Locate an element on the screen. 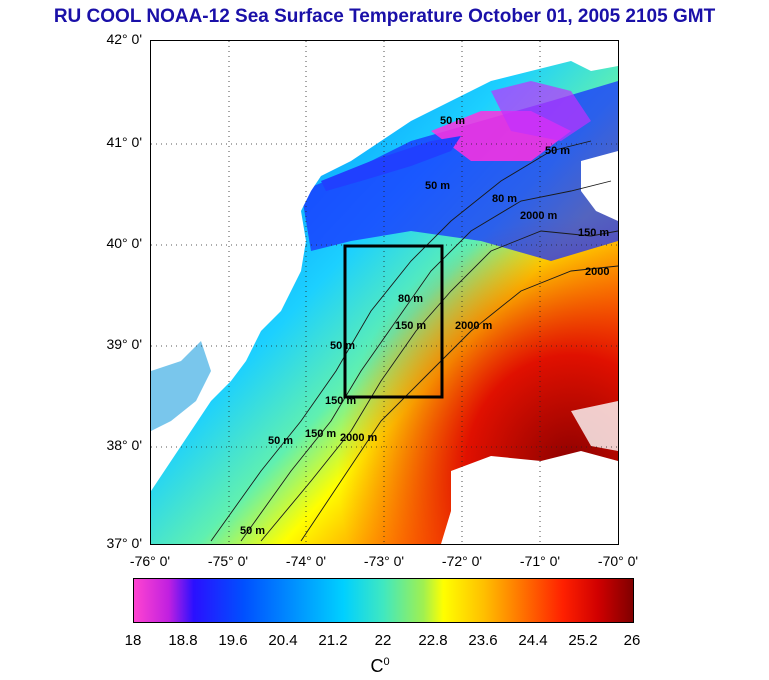 The image size is (769, 680). lon-tick-71: -71° 0' is located at coordinates (540, 561).